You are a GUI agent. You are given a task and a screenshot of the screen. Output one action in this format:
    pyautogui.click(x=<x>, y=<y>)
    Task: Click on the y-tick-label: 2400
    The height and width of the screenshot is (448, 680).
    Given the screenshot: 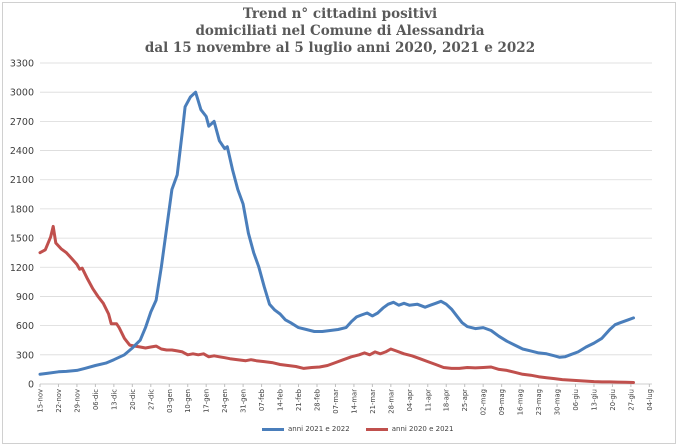 What is the action you would take?
    pyautogui.click(x=22, y=151)
    